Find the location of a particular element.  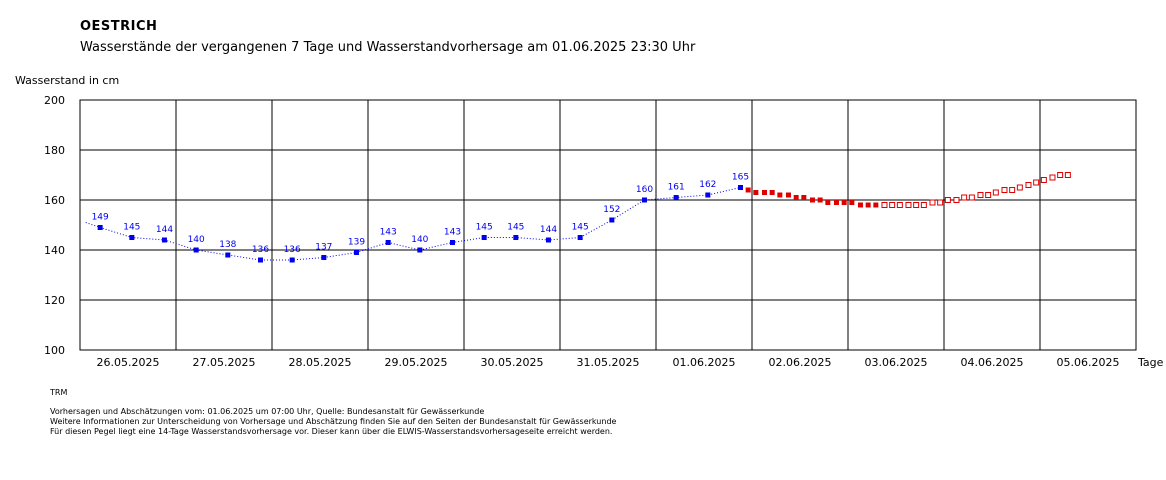

y-tick-label: 160 is located at coordinates (54, 200).